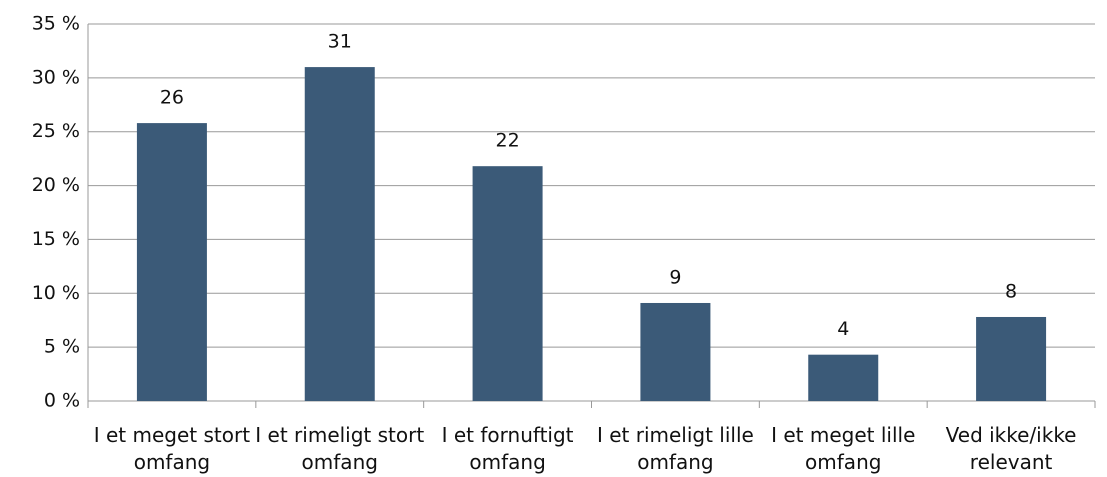 Image resolution: width=1107 pixels, height=477 pixels. I want to click on x-tick-label: I et rimeligt lille omfang, so click(675, 448).